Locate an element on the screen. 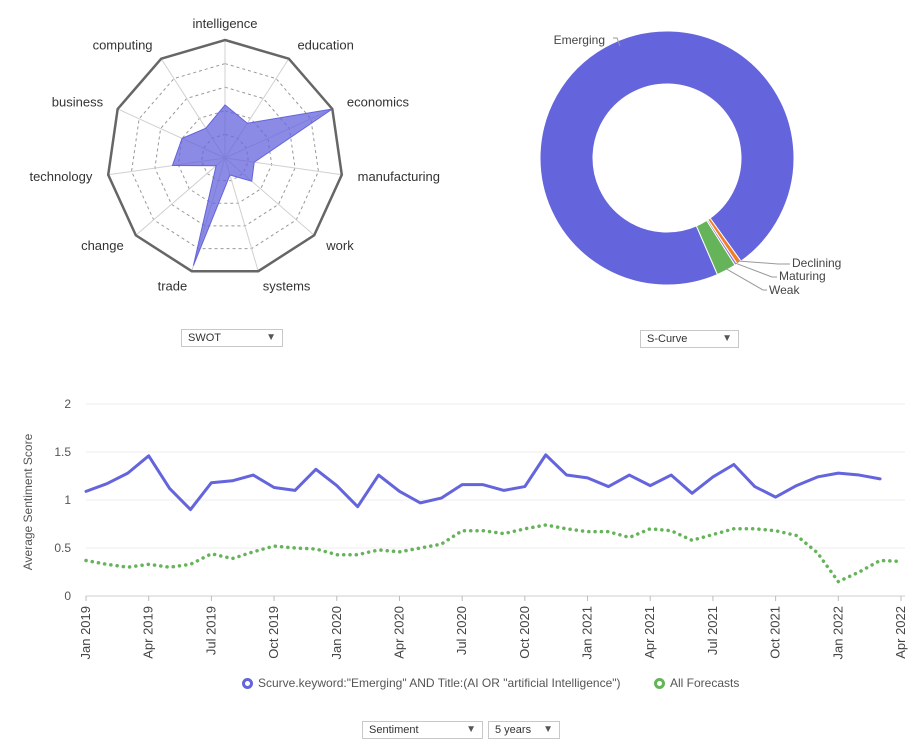  radar-outer-ring is located at coordinates (225, 155).